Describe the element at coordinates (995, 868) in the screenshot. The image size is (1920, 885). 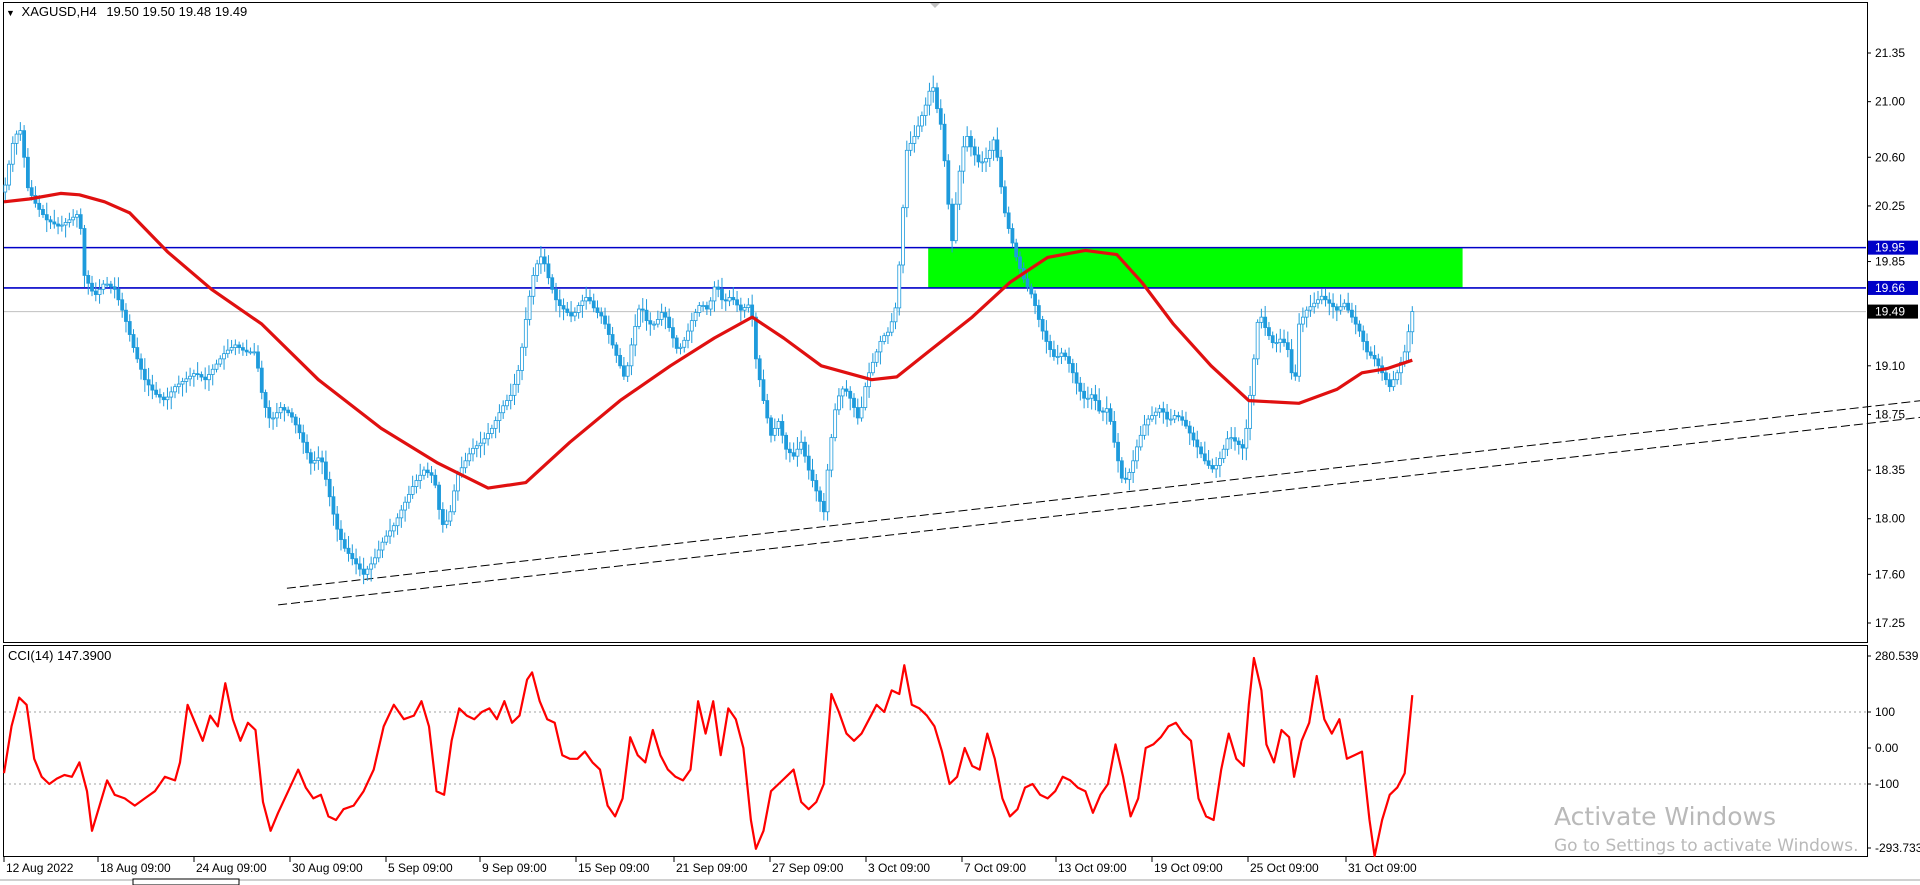
I see `time-tick-label: 7 Oct 09:00` at that location.